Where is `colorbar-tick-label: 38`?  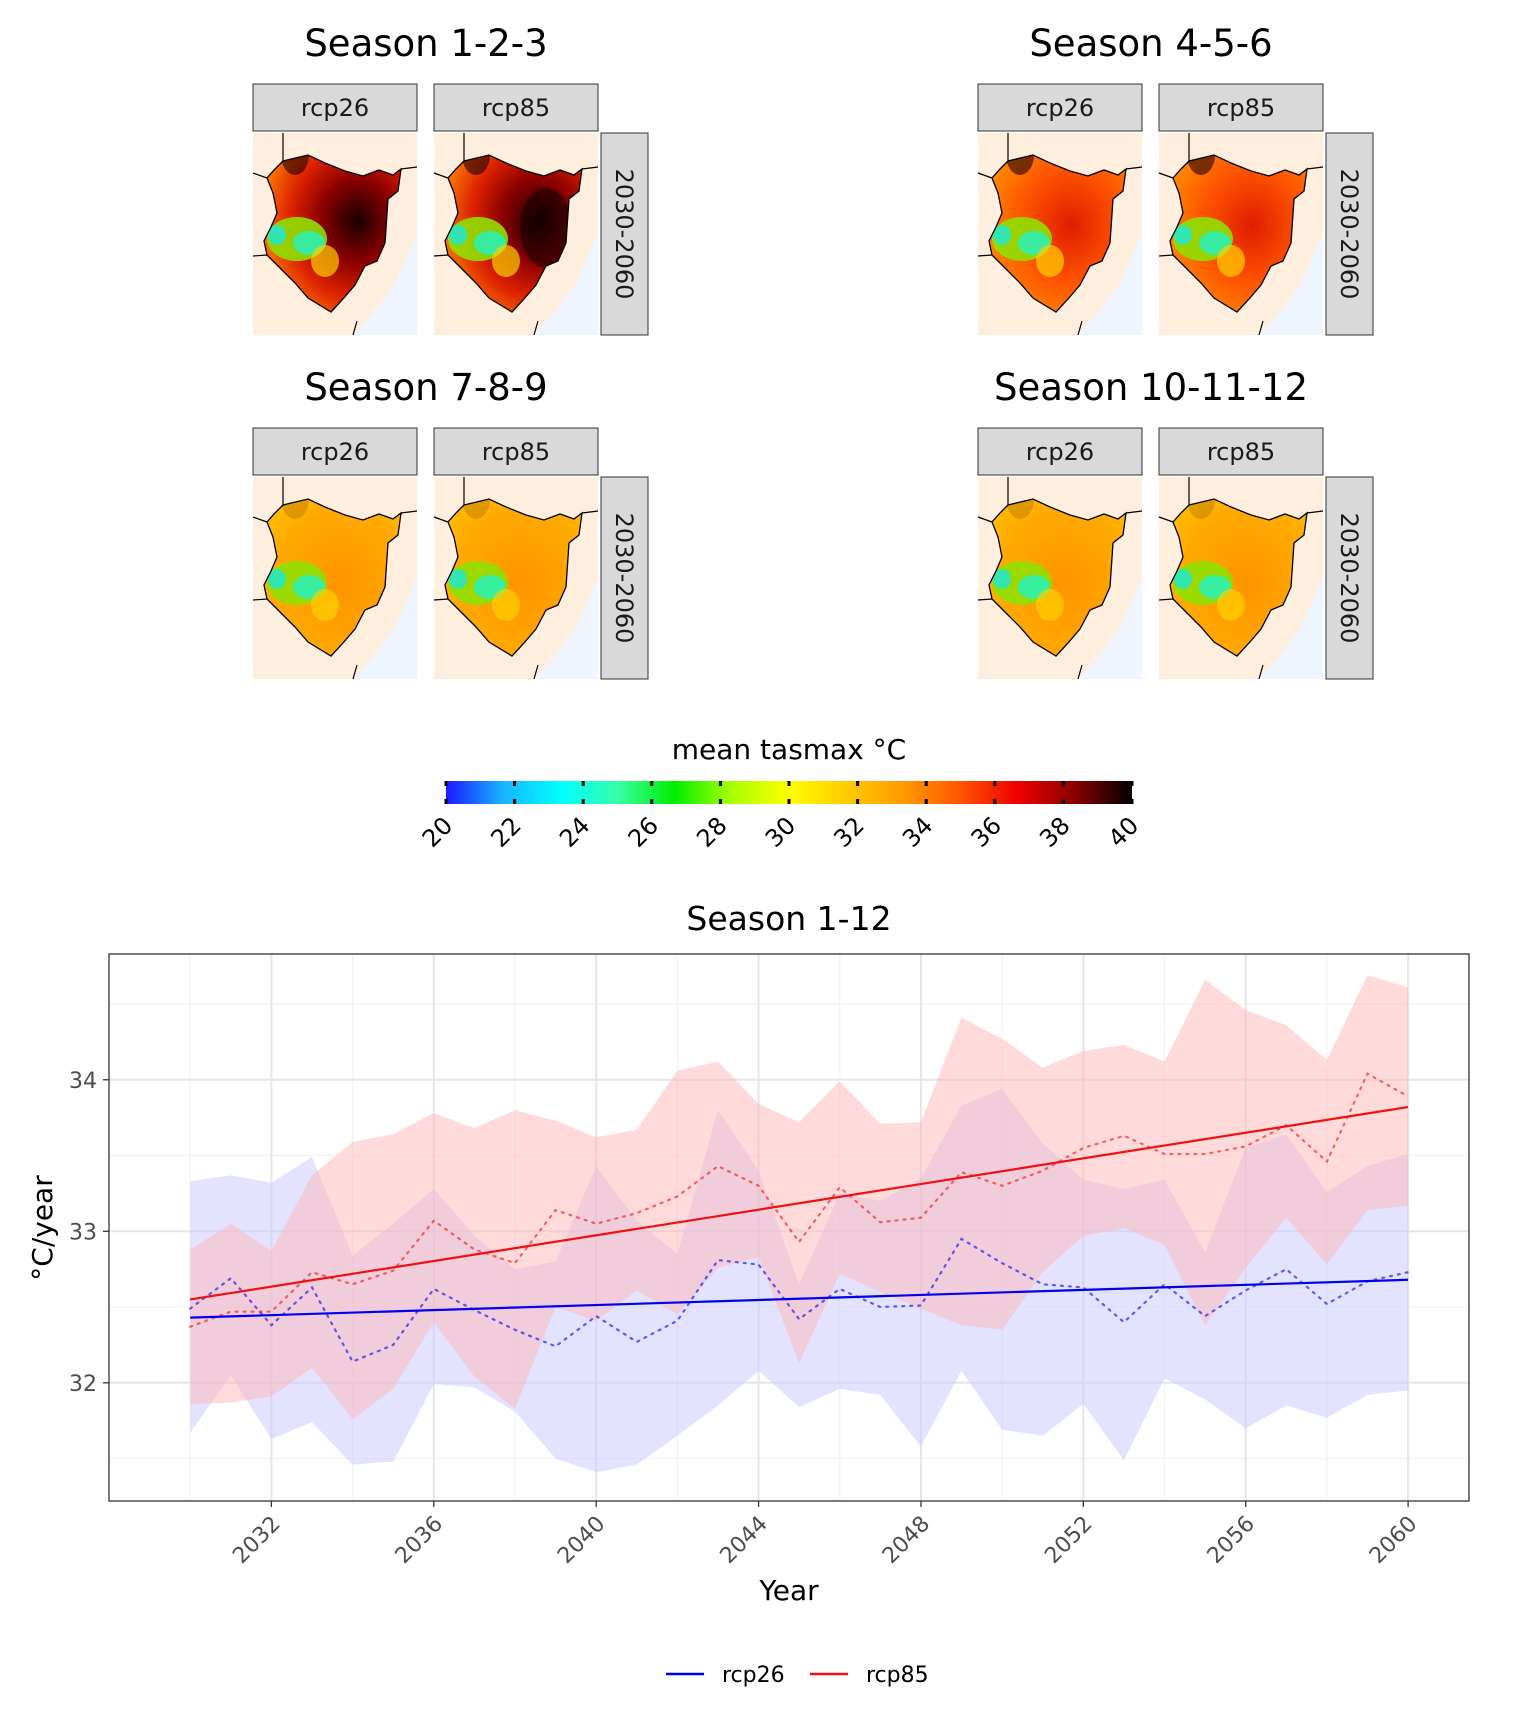
colorbar-tick-label: 38 is located at coordinates (1054, 831).